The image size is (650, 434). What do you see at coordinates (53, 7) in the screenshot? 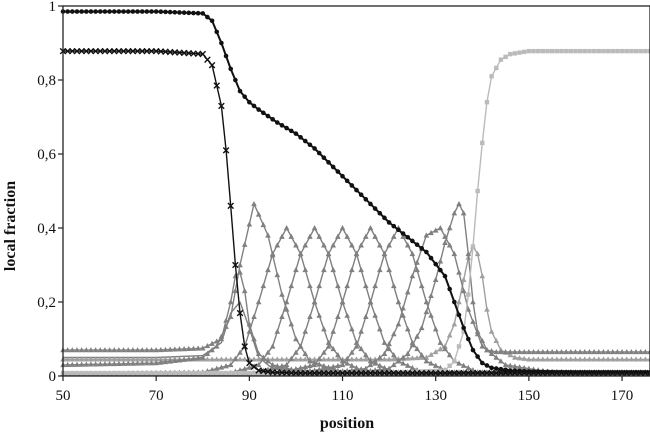
I see `y-tick-label: 1` at bounding box center [53, 7].